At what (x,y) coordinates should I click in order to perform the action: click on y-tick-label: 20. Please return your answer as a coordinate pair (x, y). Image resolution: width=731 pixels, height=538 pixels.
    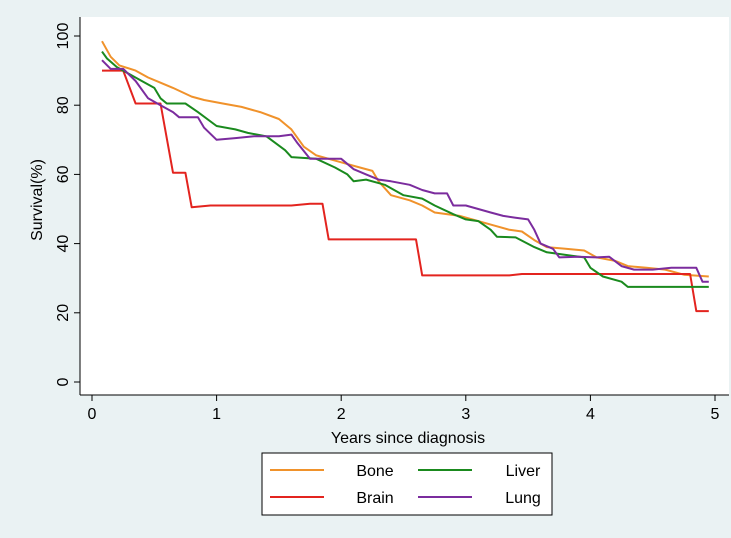
    Looking at the image, I should click on (63, 313).